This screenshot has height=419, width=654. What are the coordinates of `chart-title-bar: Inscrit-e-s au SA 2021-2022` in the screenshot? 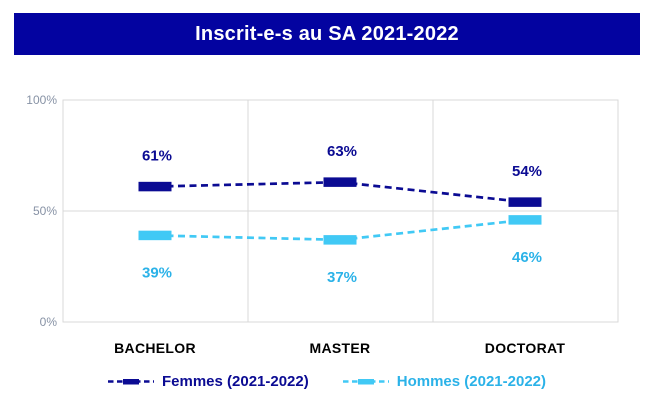 It's located at (327, 34).